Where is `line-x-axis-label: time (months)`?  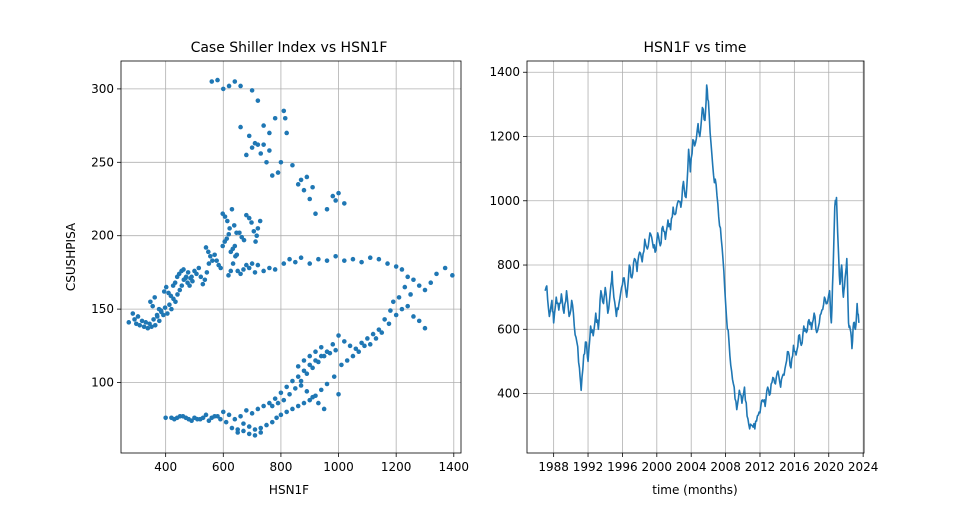 line-x-axis-label: time (months) is located at coordinates (695, 490).